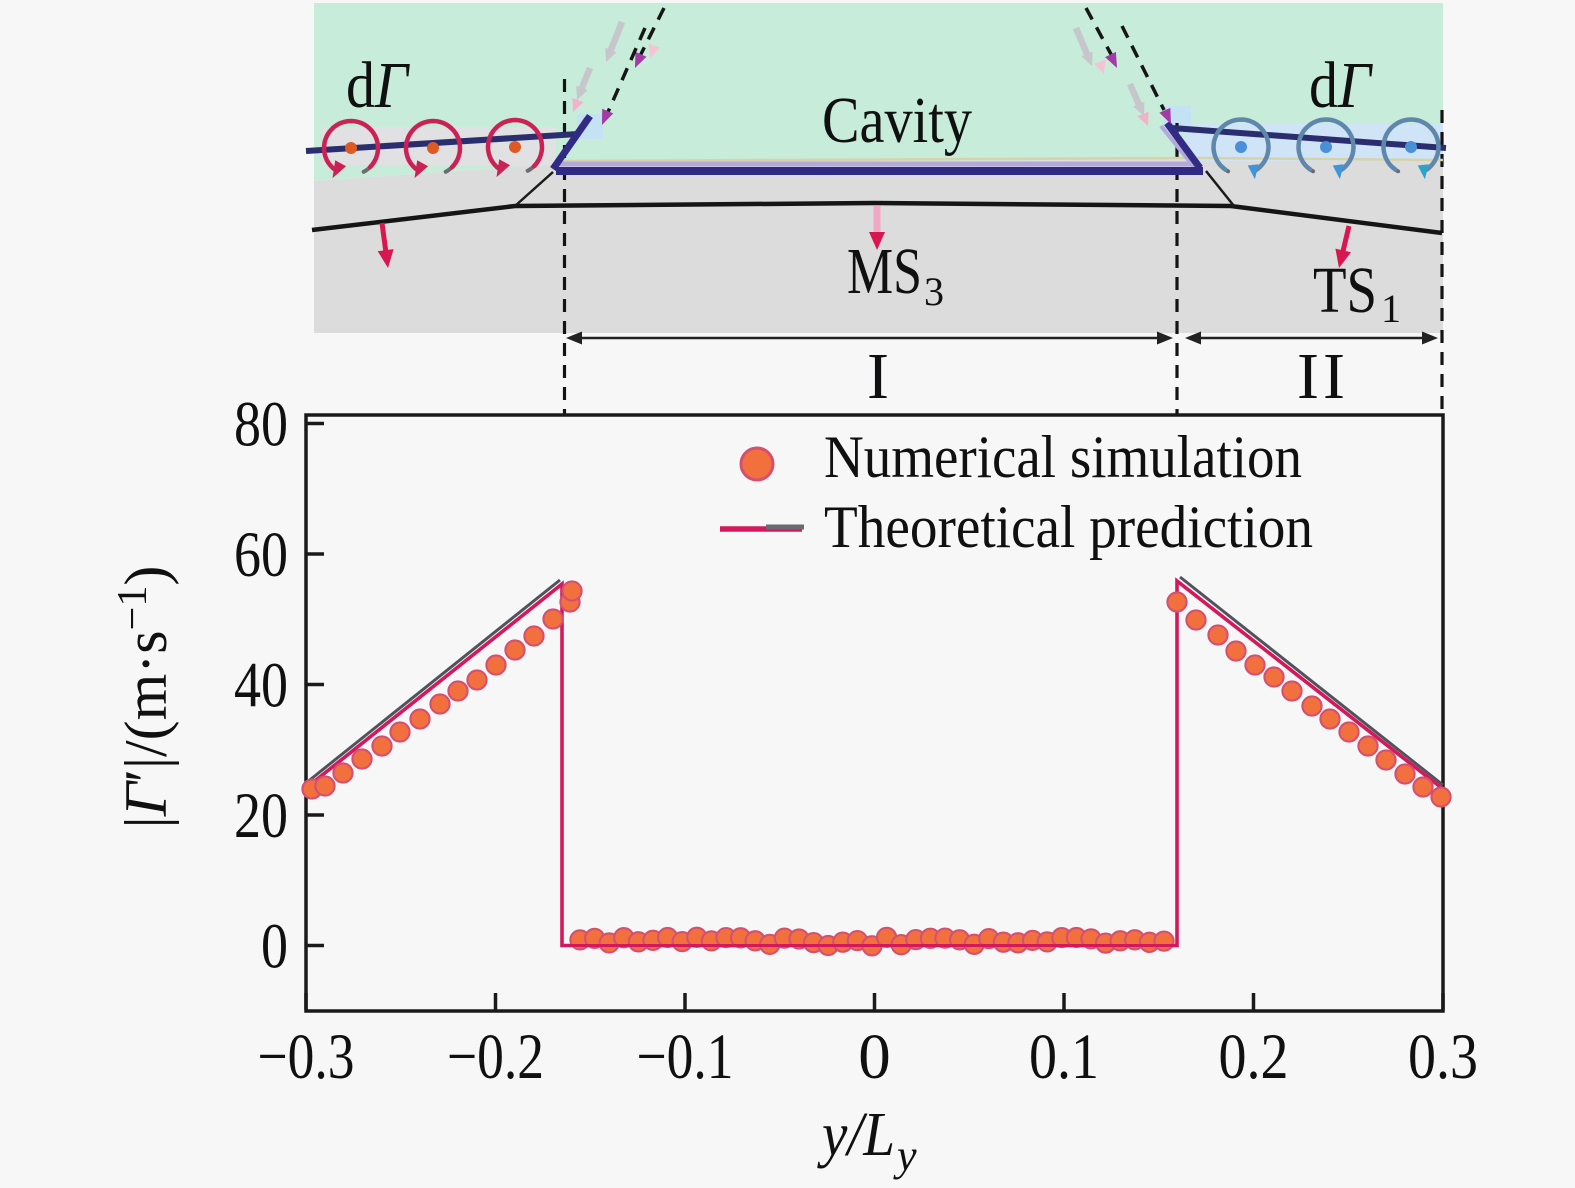  Describe the element at coordinates (1345, 290) in the screenshot. I see `svg-text: TS` at that location.